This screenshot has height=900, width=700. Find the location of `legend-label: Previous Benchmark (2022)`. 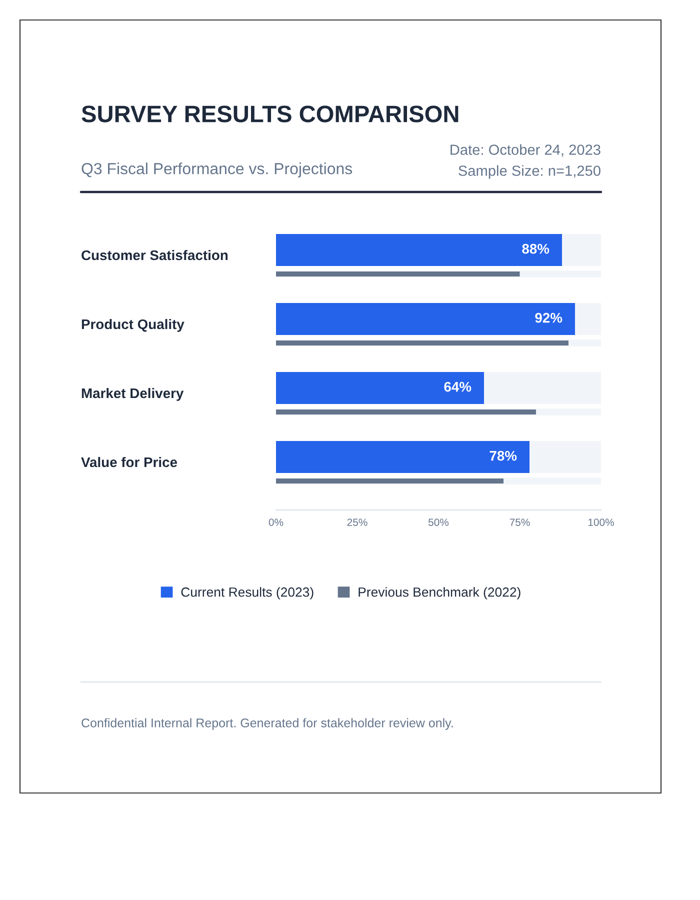

legend-label: Previous Benchmark (2022) is located at coordinates (439, 593).